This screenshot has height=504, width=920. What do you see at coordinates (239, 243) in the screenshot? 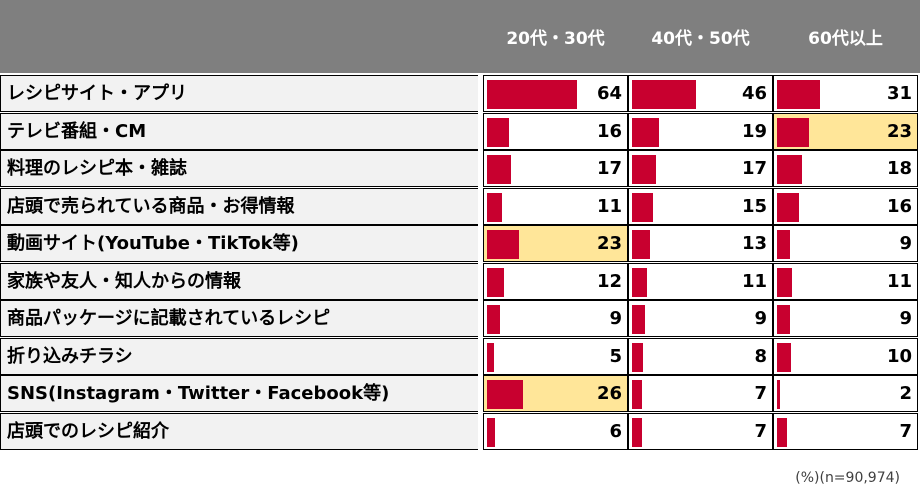
I see `row-label: 動画サイト(YouTube・TikTok等)` at bounding box center [239, 243].